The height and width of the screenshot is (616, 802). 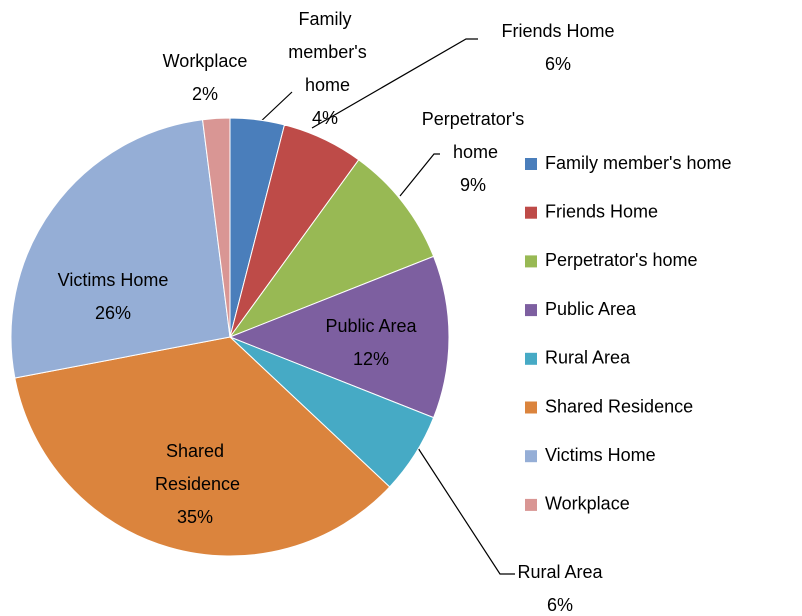 I want to click on data-label-value: 4%, so click(x=325, y=118).